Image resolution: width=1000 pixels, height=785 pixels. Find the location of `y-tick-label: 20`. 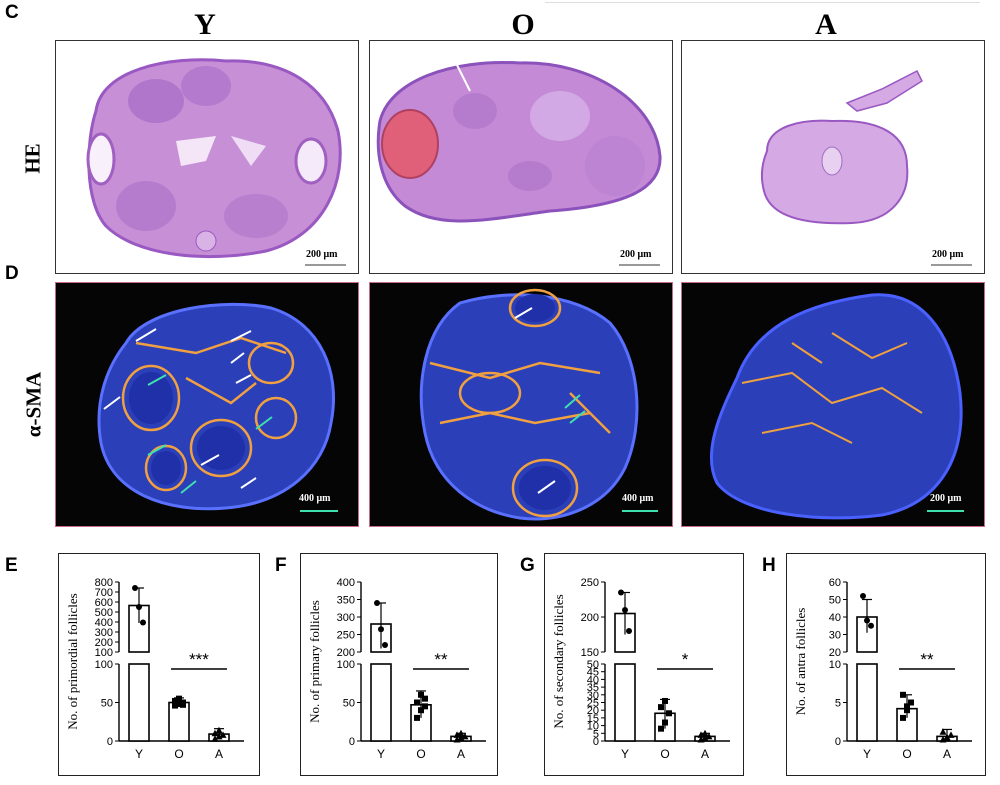

y-tick-label: 20 is located at coordinates (835, 653).